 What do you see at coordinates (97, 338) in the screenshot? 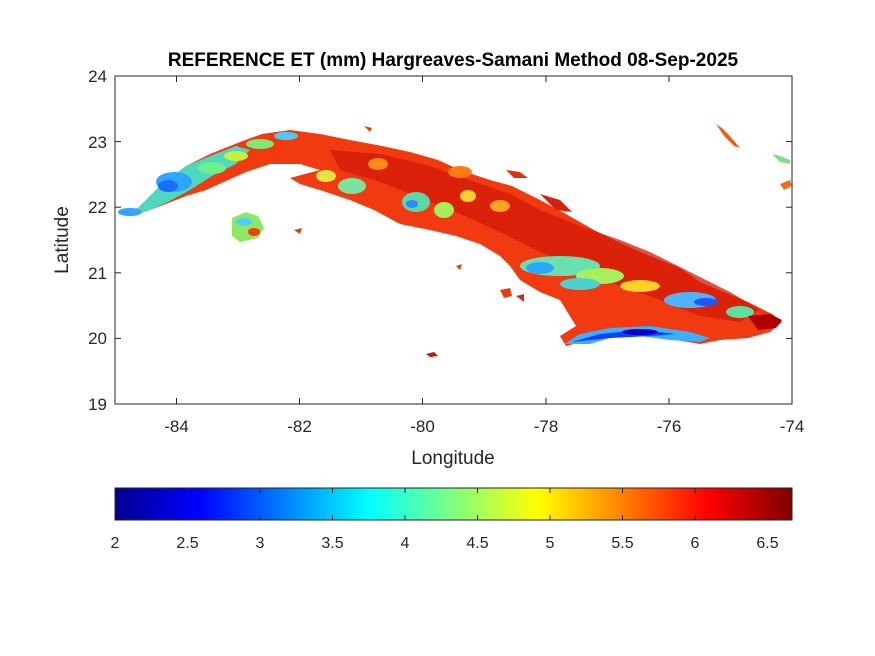
I see `y-tick-label: 20` at bounding box center [97, 338].